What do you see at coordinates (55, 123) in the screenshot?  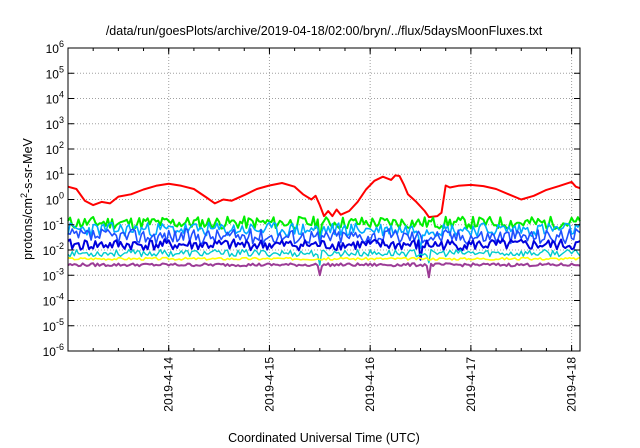 I see `y-tick-label: 10³` at bounding box center [55, 123].